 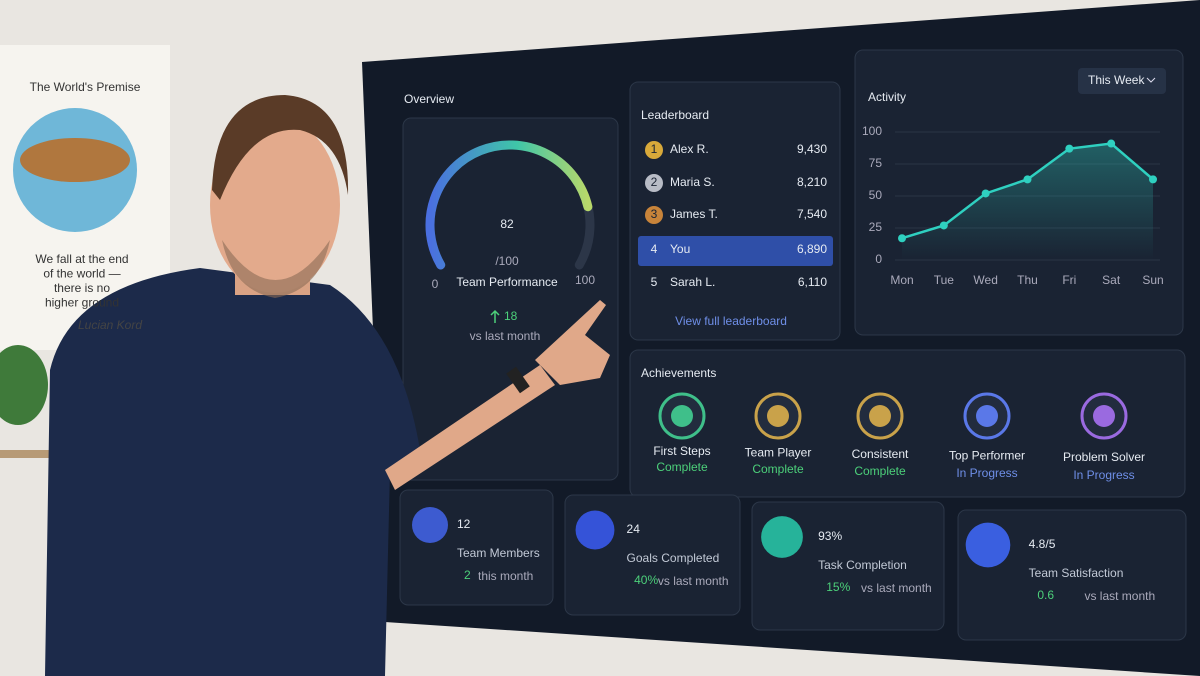 What do you see at coordinates (24, 385) in the screenshot?
I see `plant` at bounding box center [24, 385].